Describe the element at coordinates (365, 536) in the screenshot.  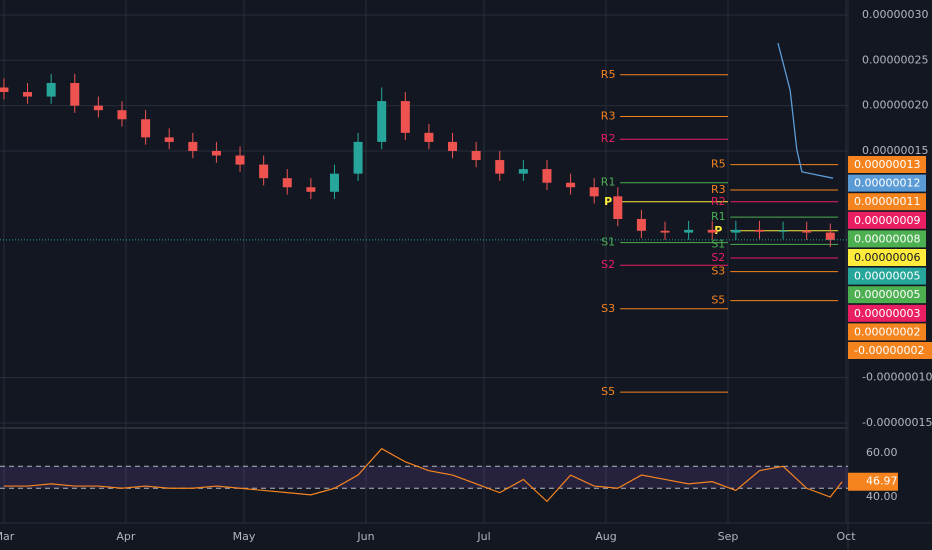
I see `x-tick-label: Jun` at that location.